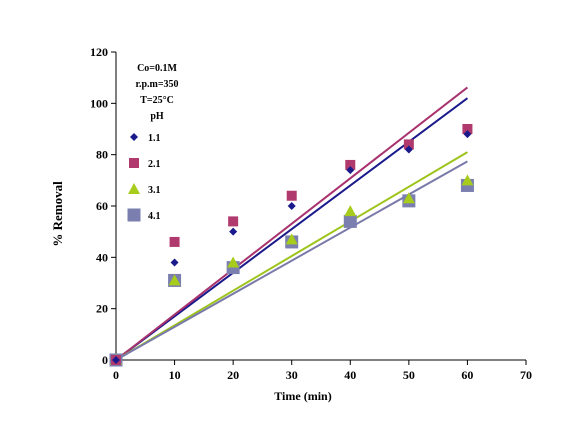 This screenshot has width=580, height=440. What do you see at coordinates (154, 138) in the screenshot?
I see `legend-label: 1.1` at bounding box center [154, 138].